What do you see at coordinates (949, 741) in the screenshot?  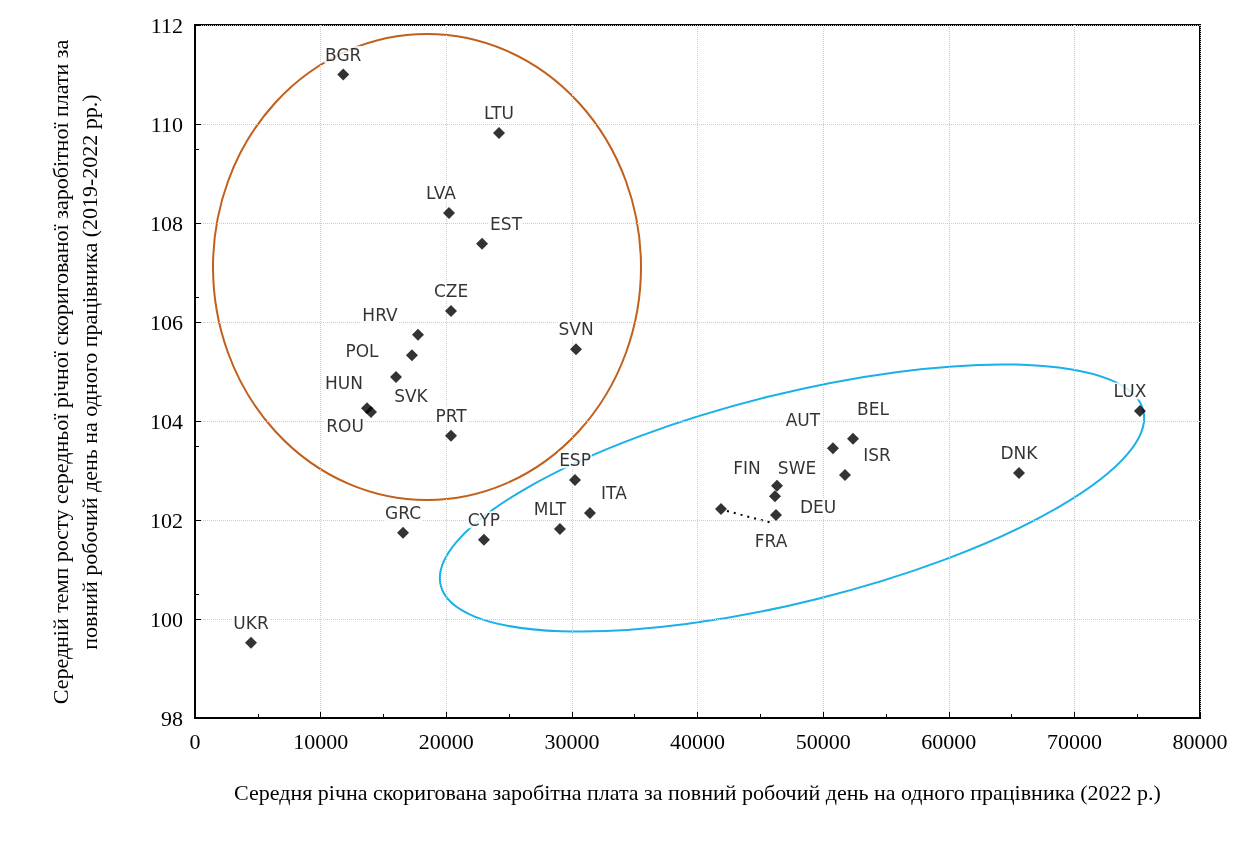 I see `x-tick-label: 60000` at bounding box center [949, 741].